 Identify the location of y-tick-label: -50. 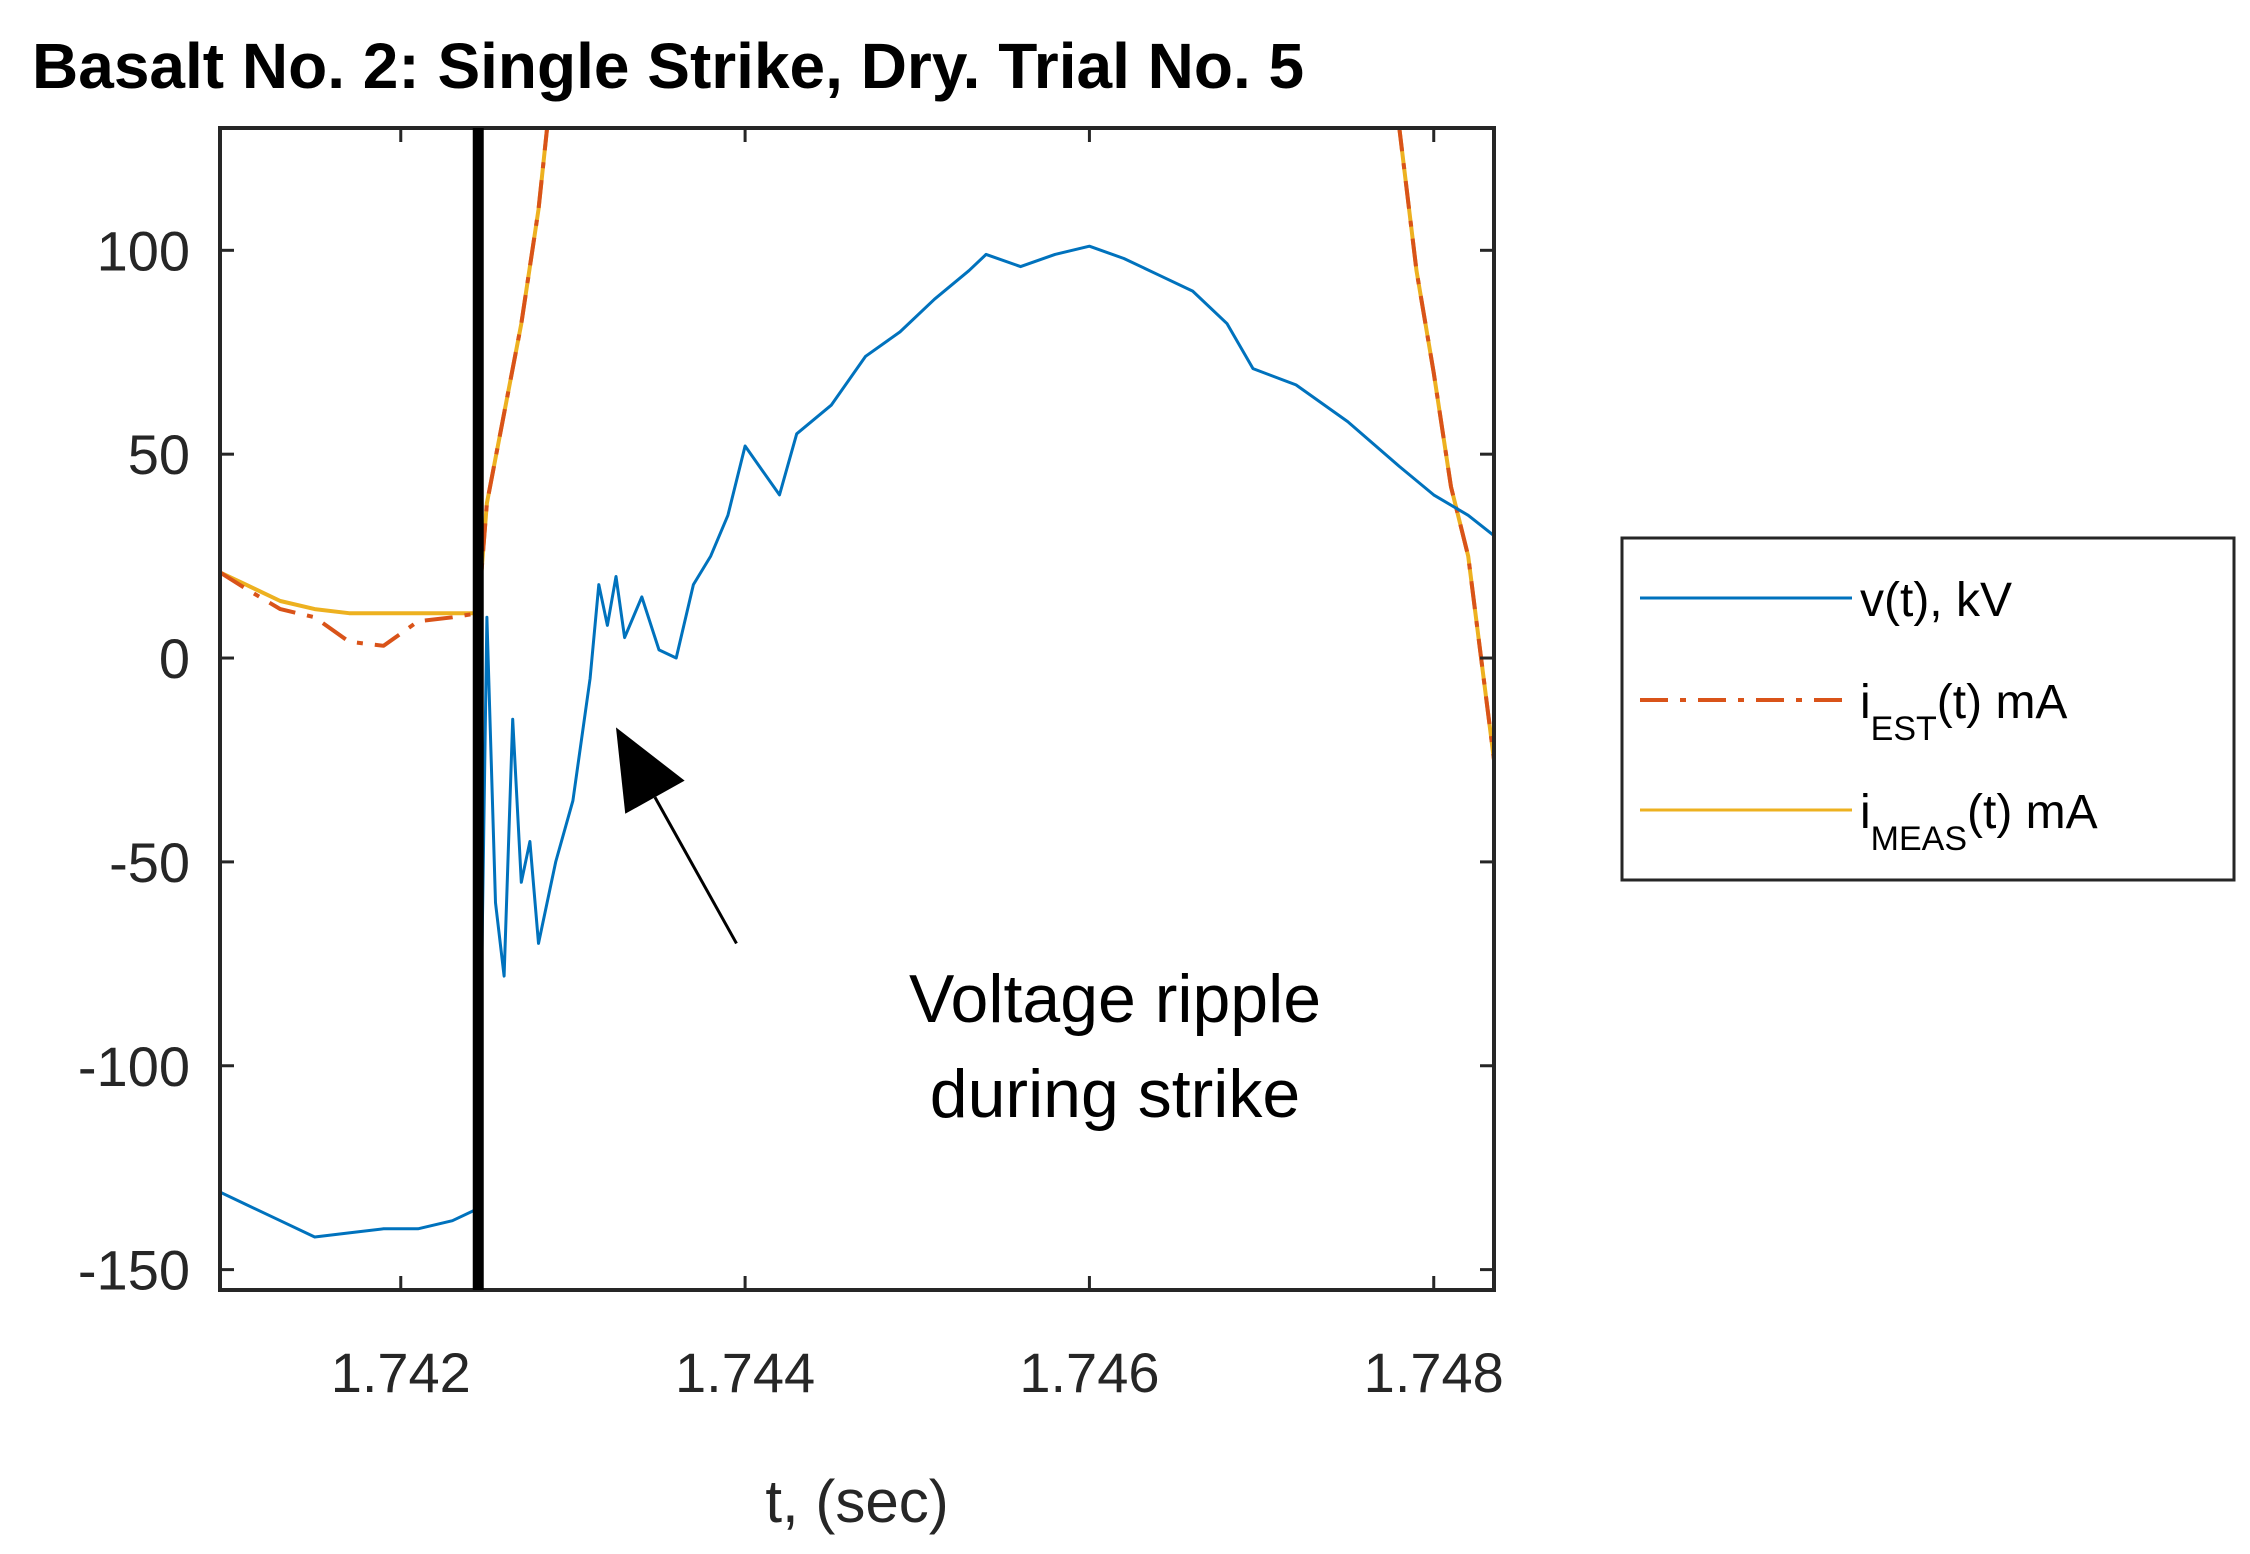
(149, 862).